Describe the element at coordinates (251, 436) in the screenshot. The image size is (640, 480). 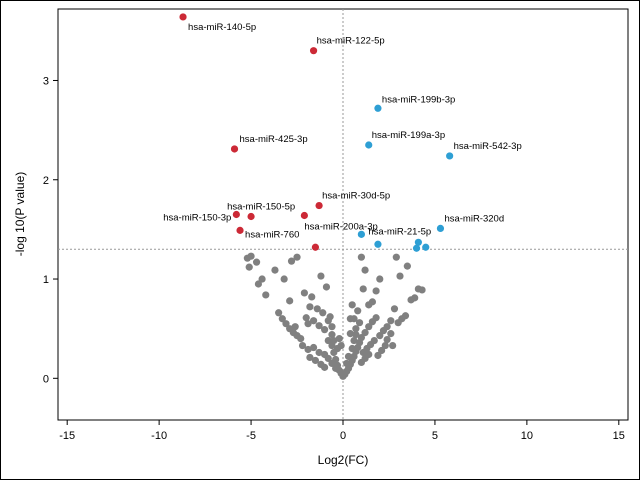
I see `x-tick-label: -5` at that location.